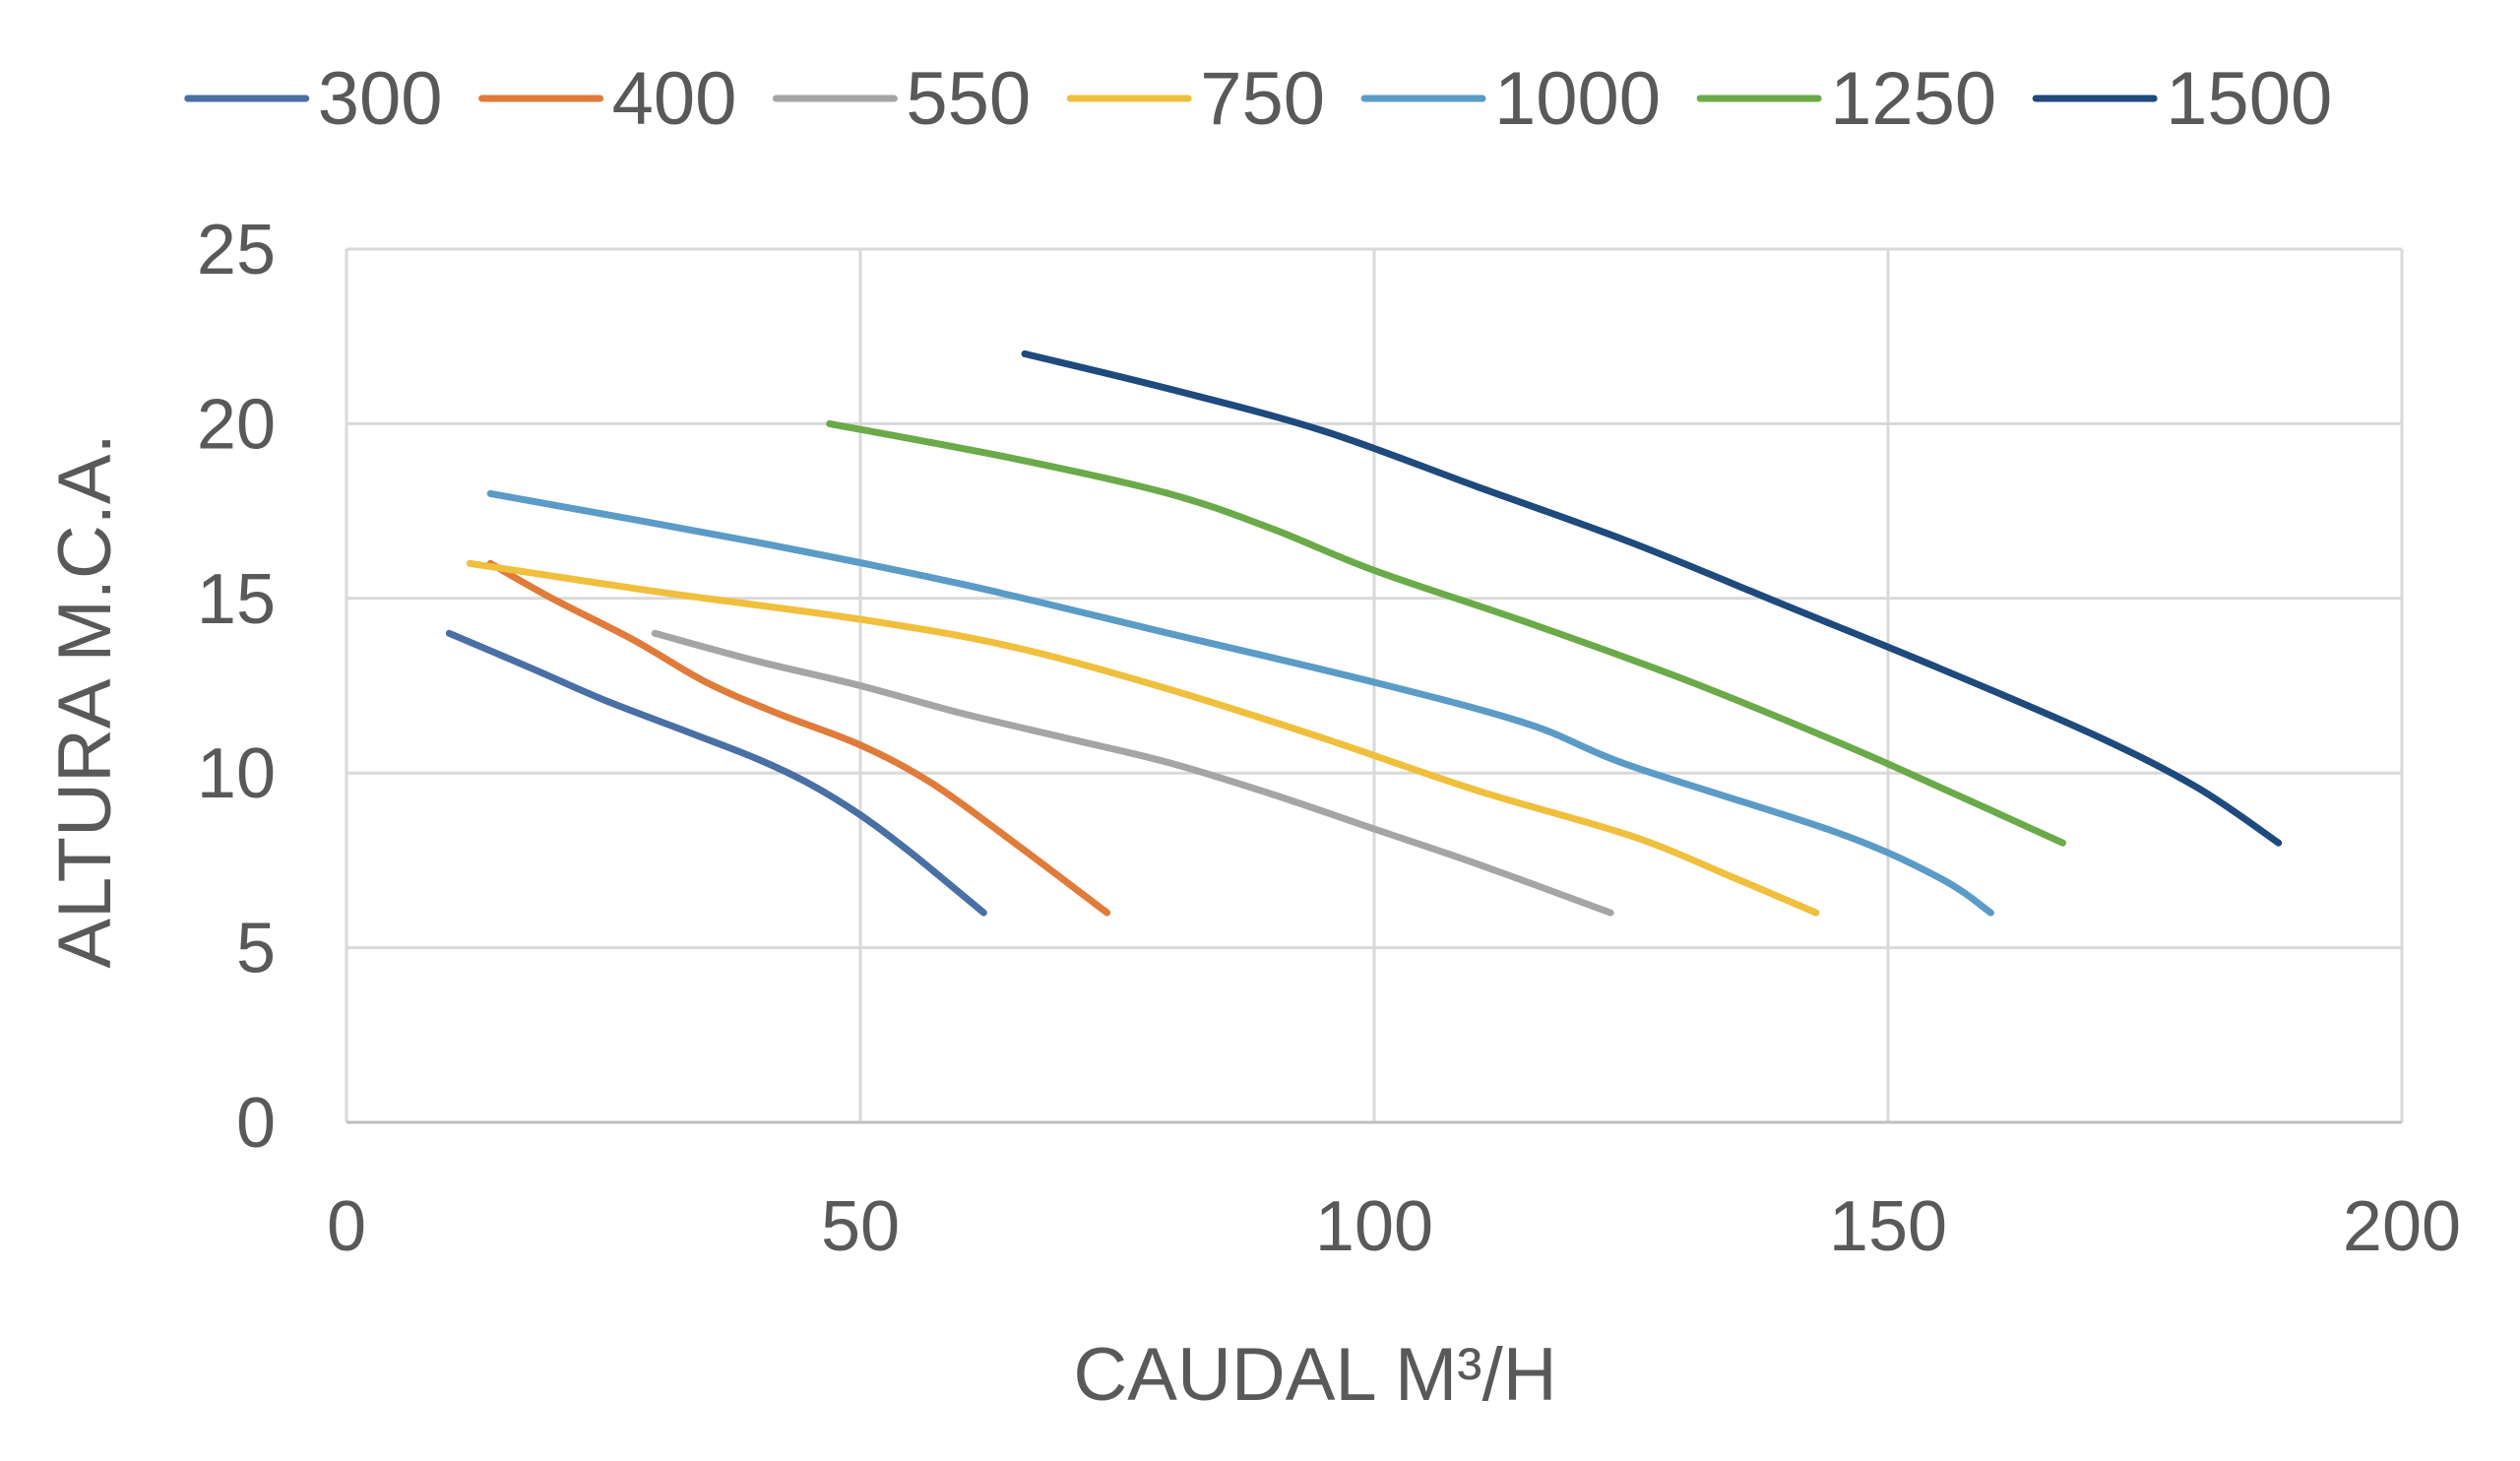 This screenshot has height=1461, width=2520. Describe the element at coordinates (968, 99) in the screenshot. I see `legend-label-550: 550` at that location.